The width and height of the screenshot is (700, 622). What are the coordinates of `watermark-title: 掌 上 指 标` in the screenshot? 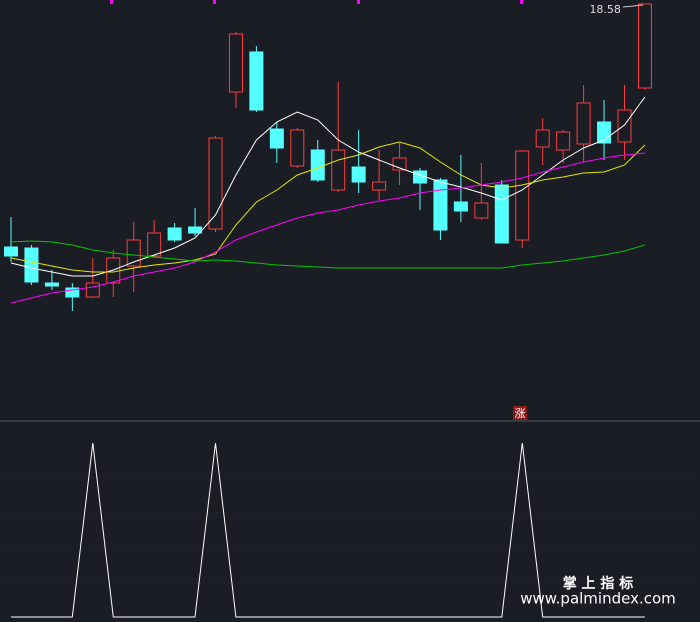 It's located at (598, 583).